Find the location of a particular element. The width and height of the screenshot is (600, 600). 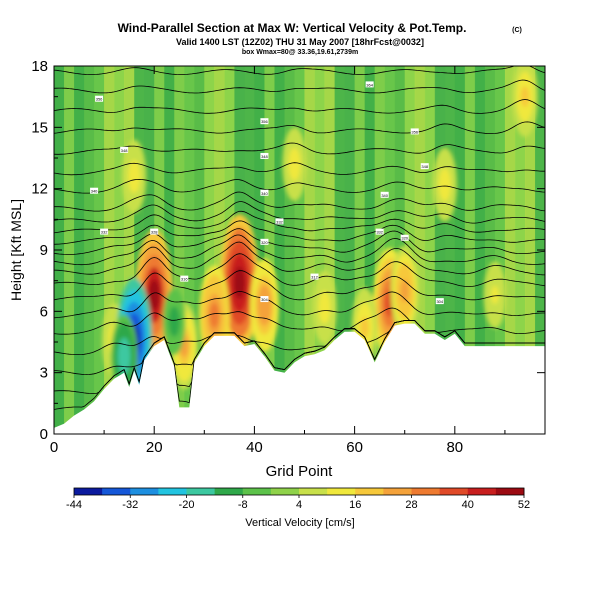

x-axis-label: Grid Point is located at coordinates (300, 471).